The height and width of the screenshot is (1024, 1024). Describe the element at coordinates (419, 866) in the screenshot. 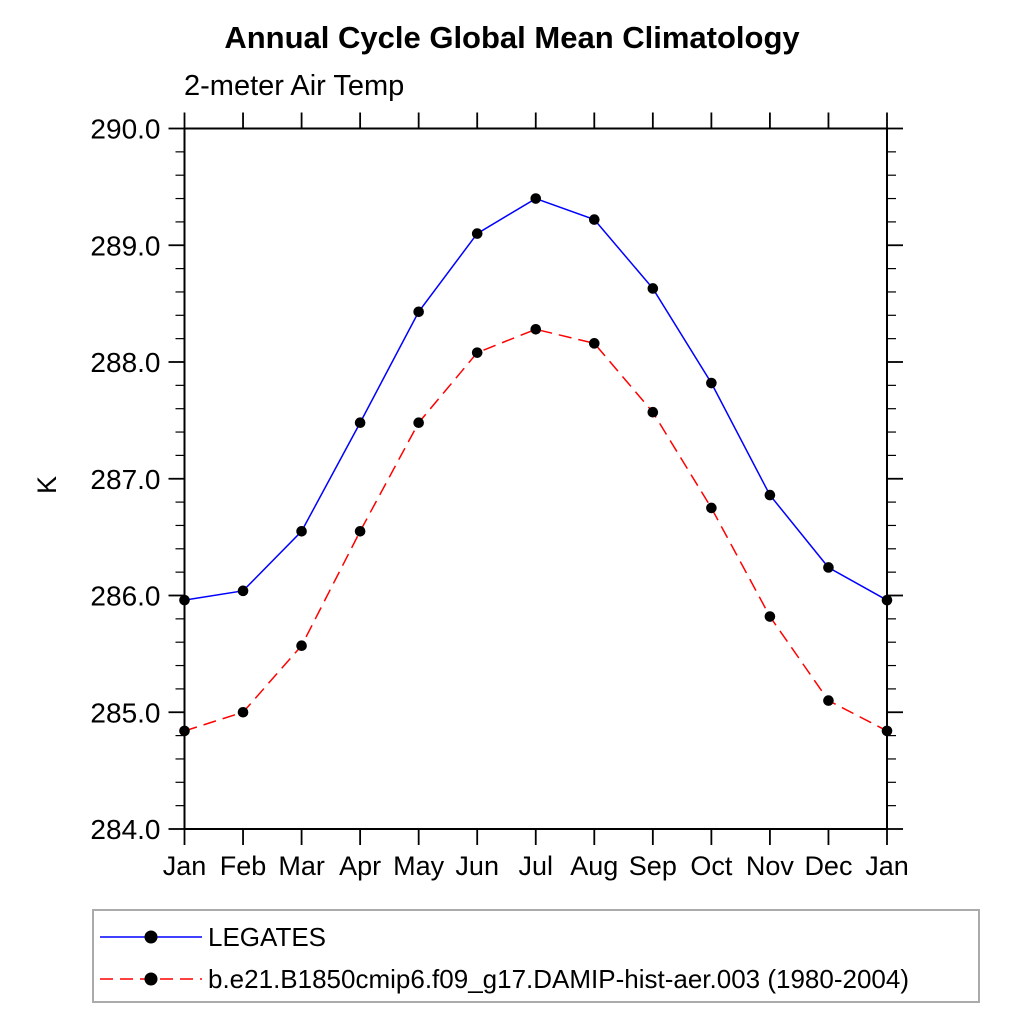

I see `x-tick-label: May` at that location.